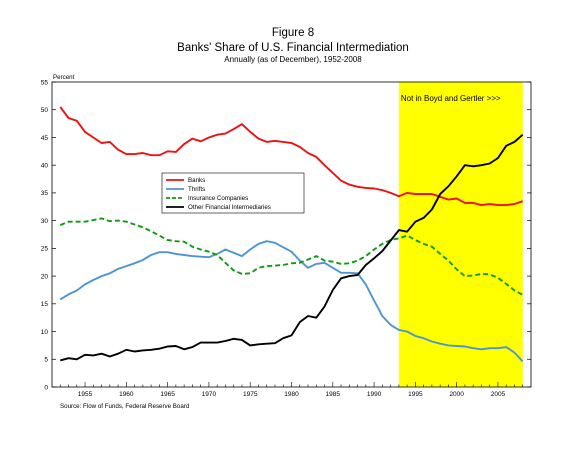 The image size is (587, 454). What do you see at coordinates (209, 394) in the screenshot?
I see `x-tick-label: 1970` at bounding box center [209, 394].